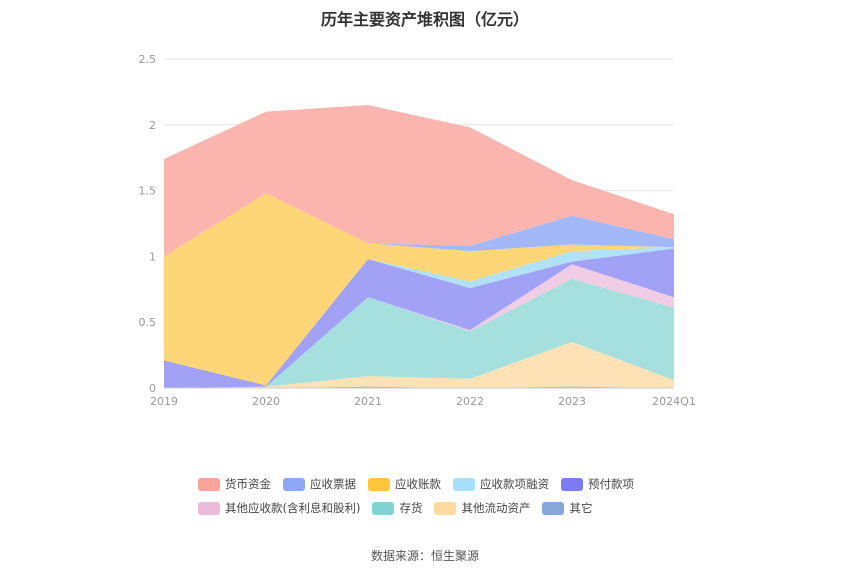  I want to click on x-tick-label: 2023, so click(572, 401).